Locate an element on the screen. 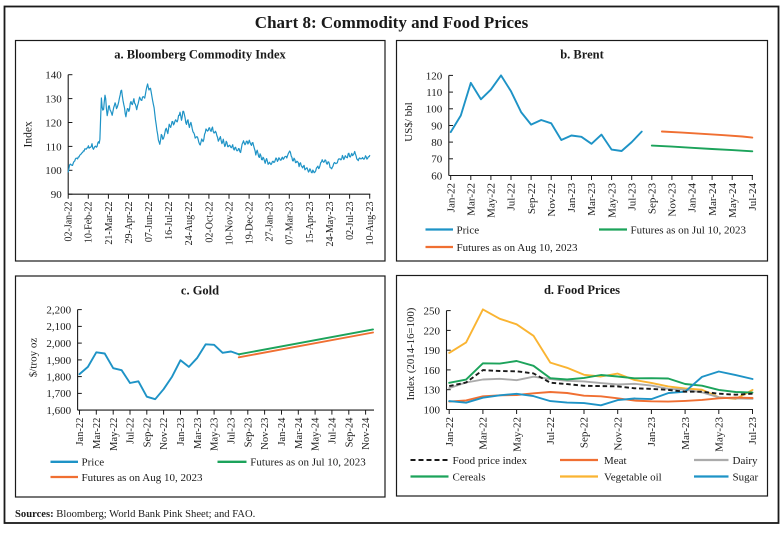  svg-text: 1,900 is located at coordinates (58, 361).